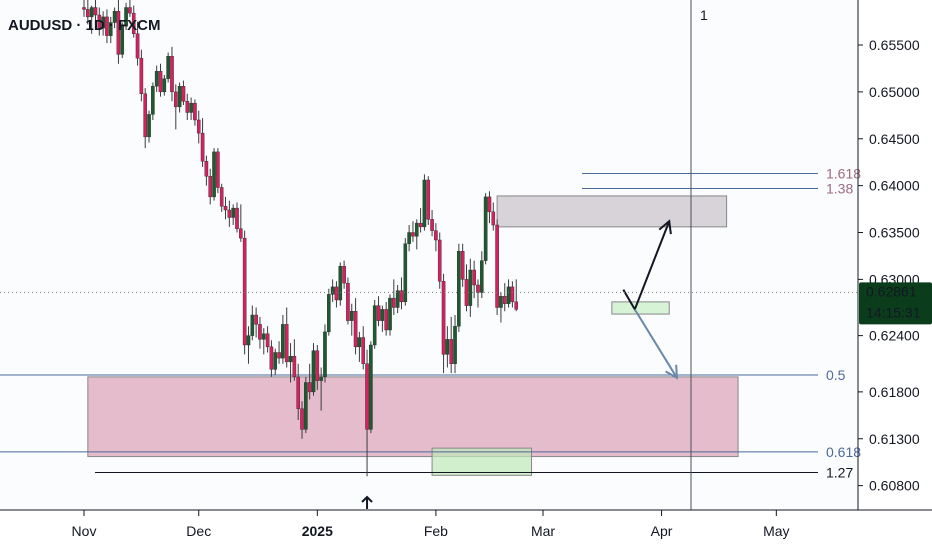 The width and height of the screenshot is (932, 550). Describe the element at coordinates (431, 524) in the screenshot. I see `time-axis: Nov Dec 2025 Feb Mar Apr May` at that location.